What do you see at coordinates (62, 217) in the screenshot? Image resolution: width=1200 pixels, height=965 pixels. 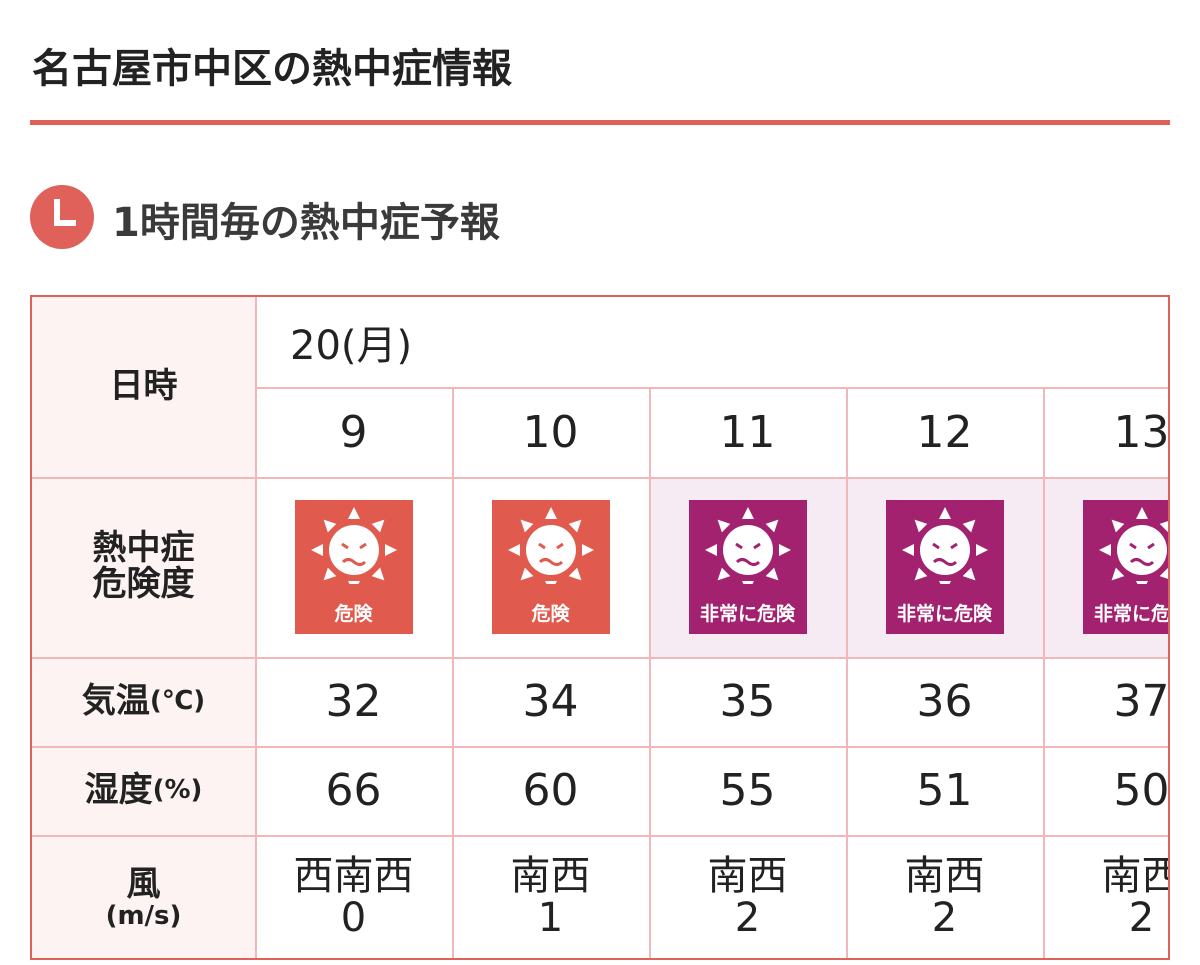 I see `clock-icon` at bounding box center [62, 217].